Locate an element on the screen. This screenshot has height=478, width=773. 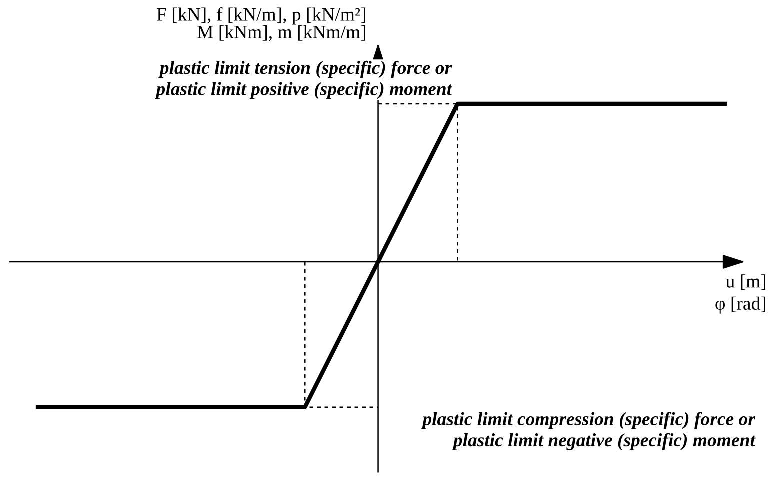
x-axis-title: u [m] φ [rad] is located at coordinates (741, 294).